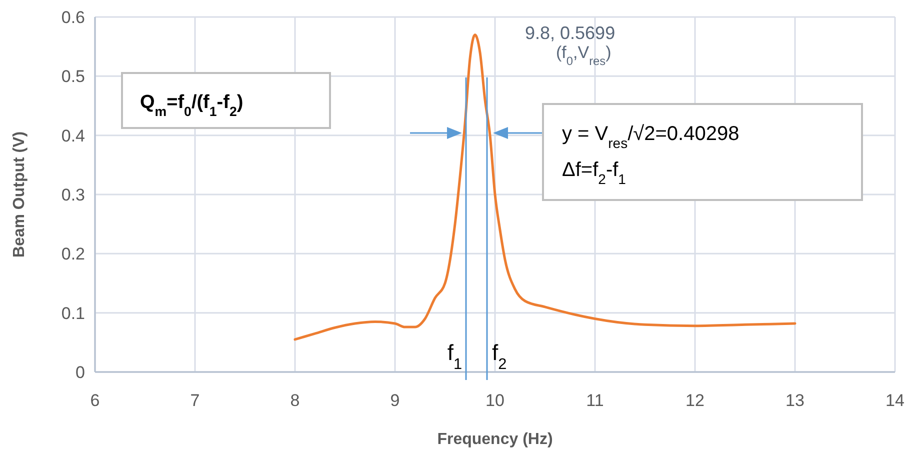 The image size is (908, 456). What do you see at coordinates (73, 313) in the screenshot?
I see `y-tick-label: 0.1` at bounding box center [73, 313].